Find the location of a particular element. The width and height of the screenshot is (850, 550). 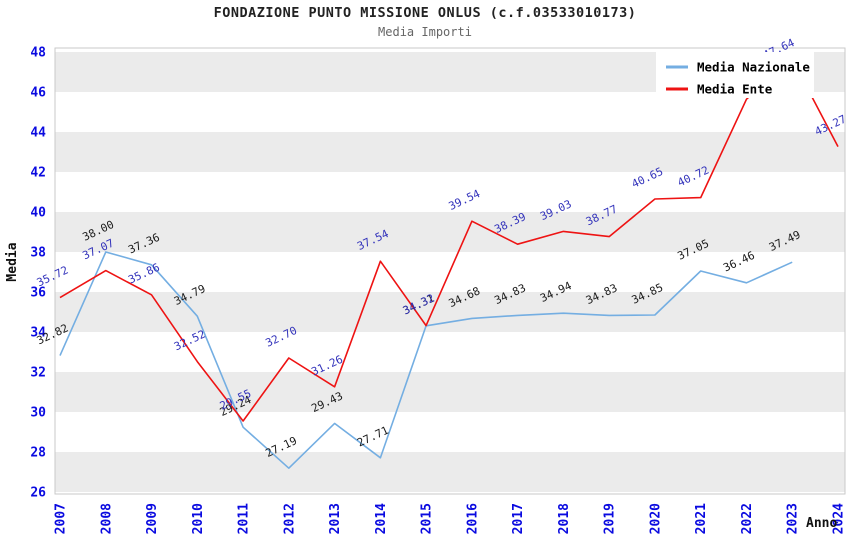

x-tick-label: 2014 is located at coordinates (381, 518).